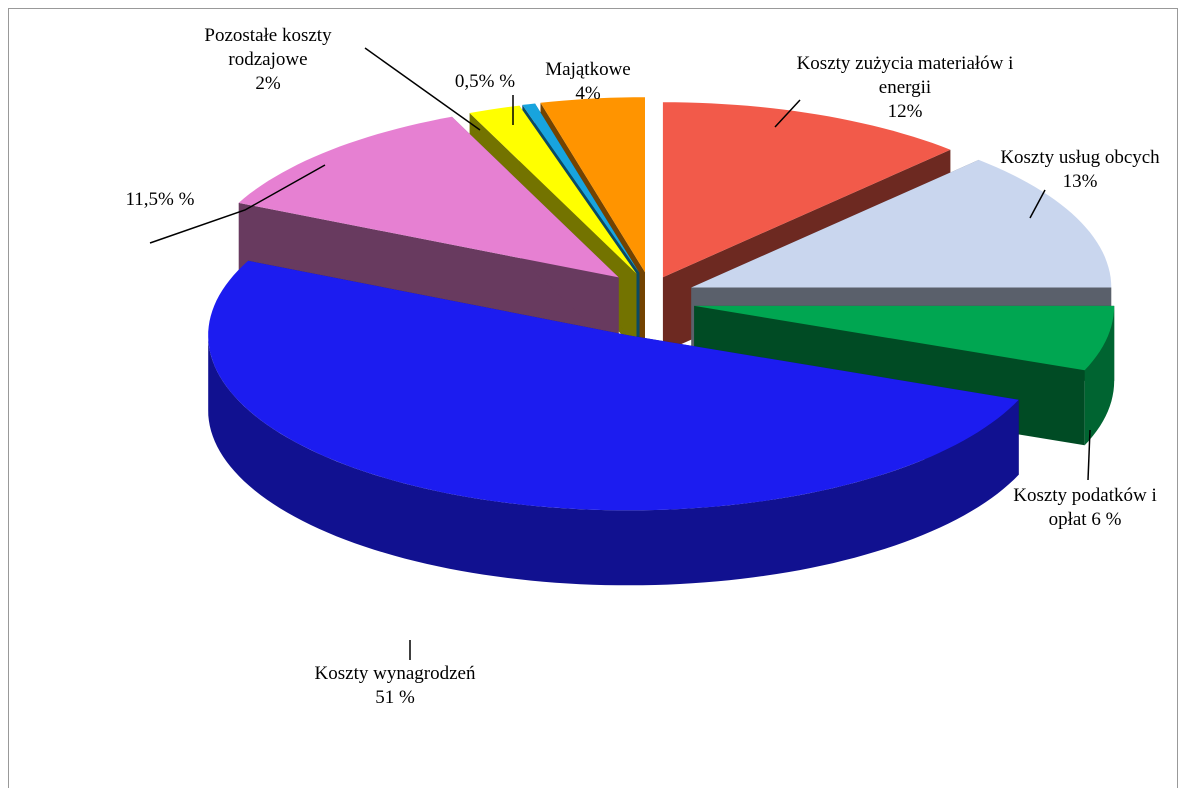 The image size is (1184, 788). I want to click on category-label: Pozostałe koszty rodzajowe, so click(268, 47).